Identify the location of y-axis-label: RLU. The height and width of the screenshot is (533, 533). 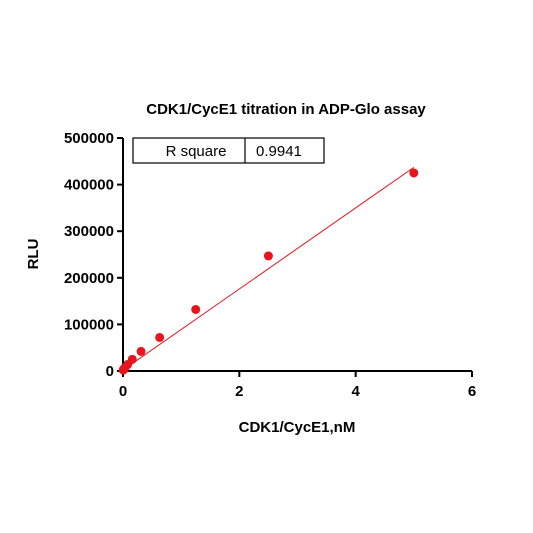
(33, 254).